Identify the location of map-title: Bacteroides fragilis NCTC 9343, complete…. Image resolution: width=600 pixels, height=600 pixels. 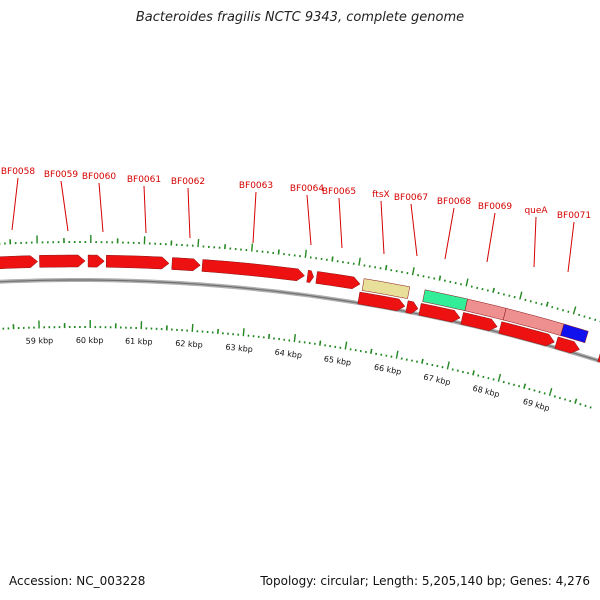
(300, 17).